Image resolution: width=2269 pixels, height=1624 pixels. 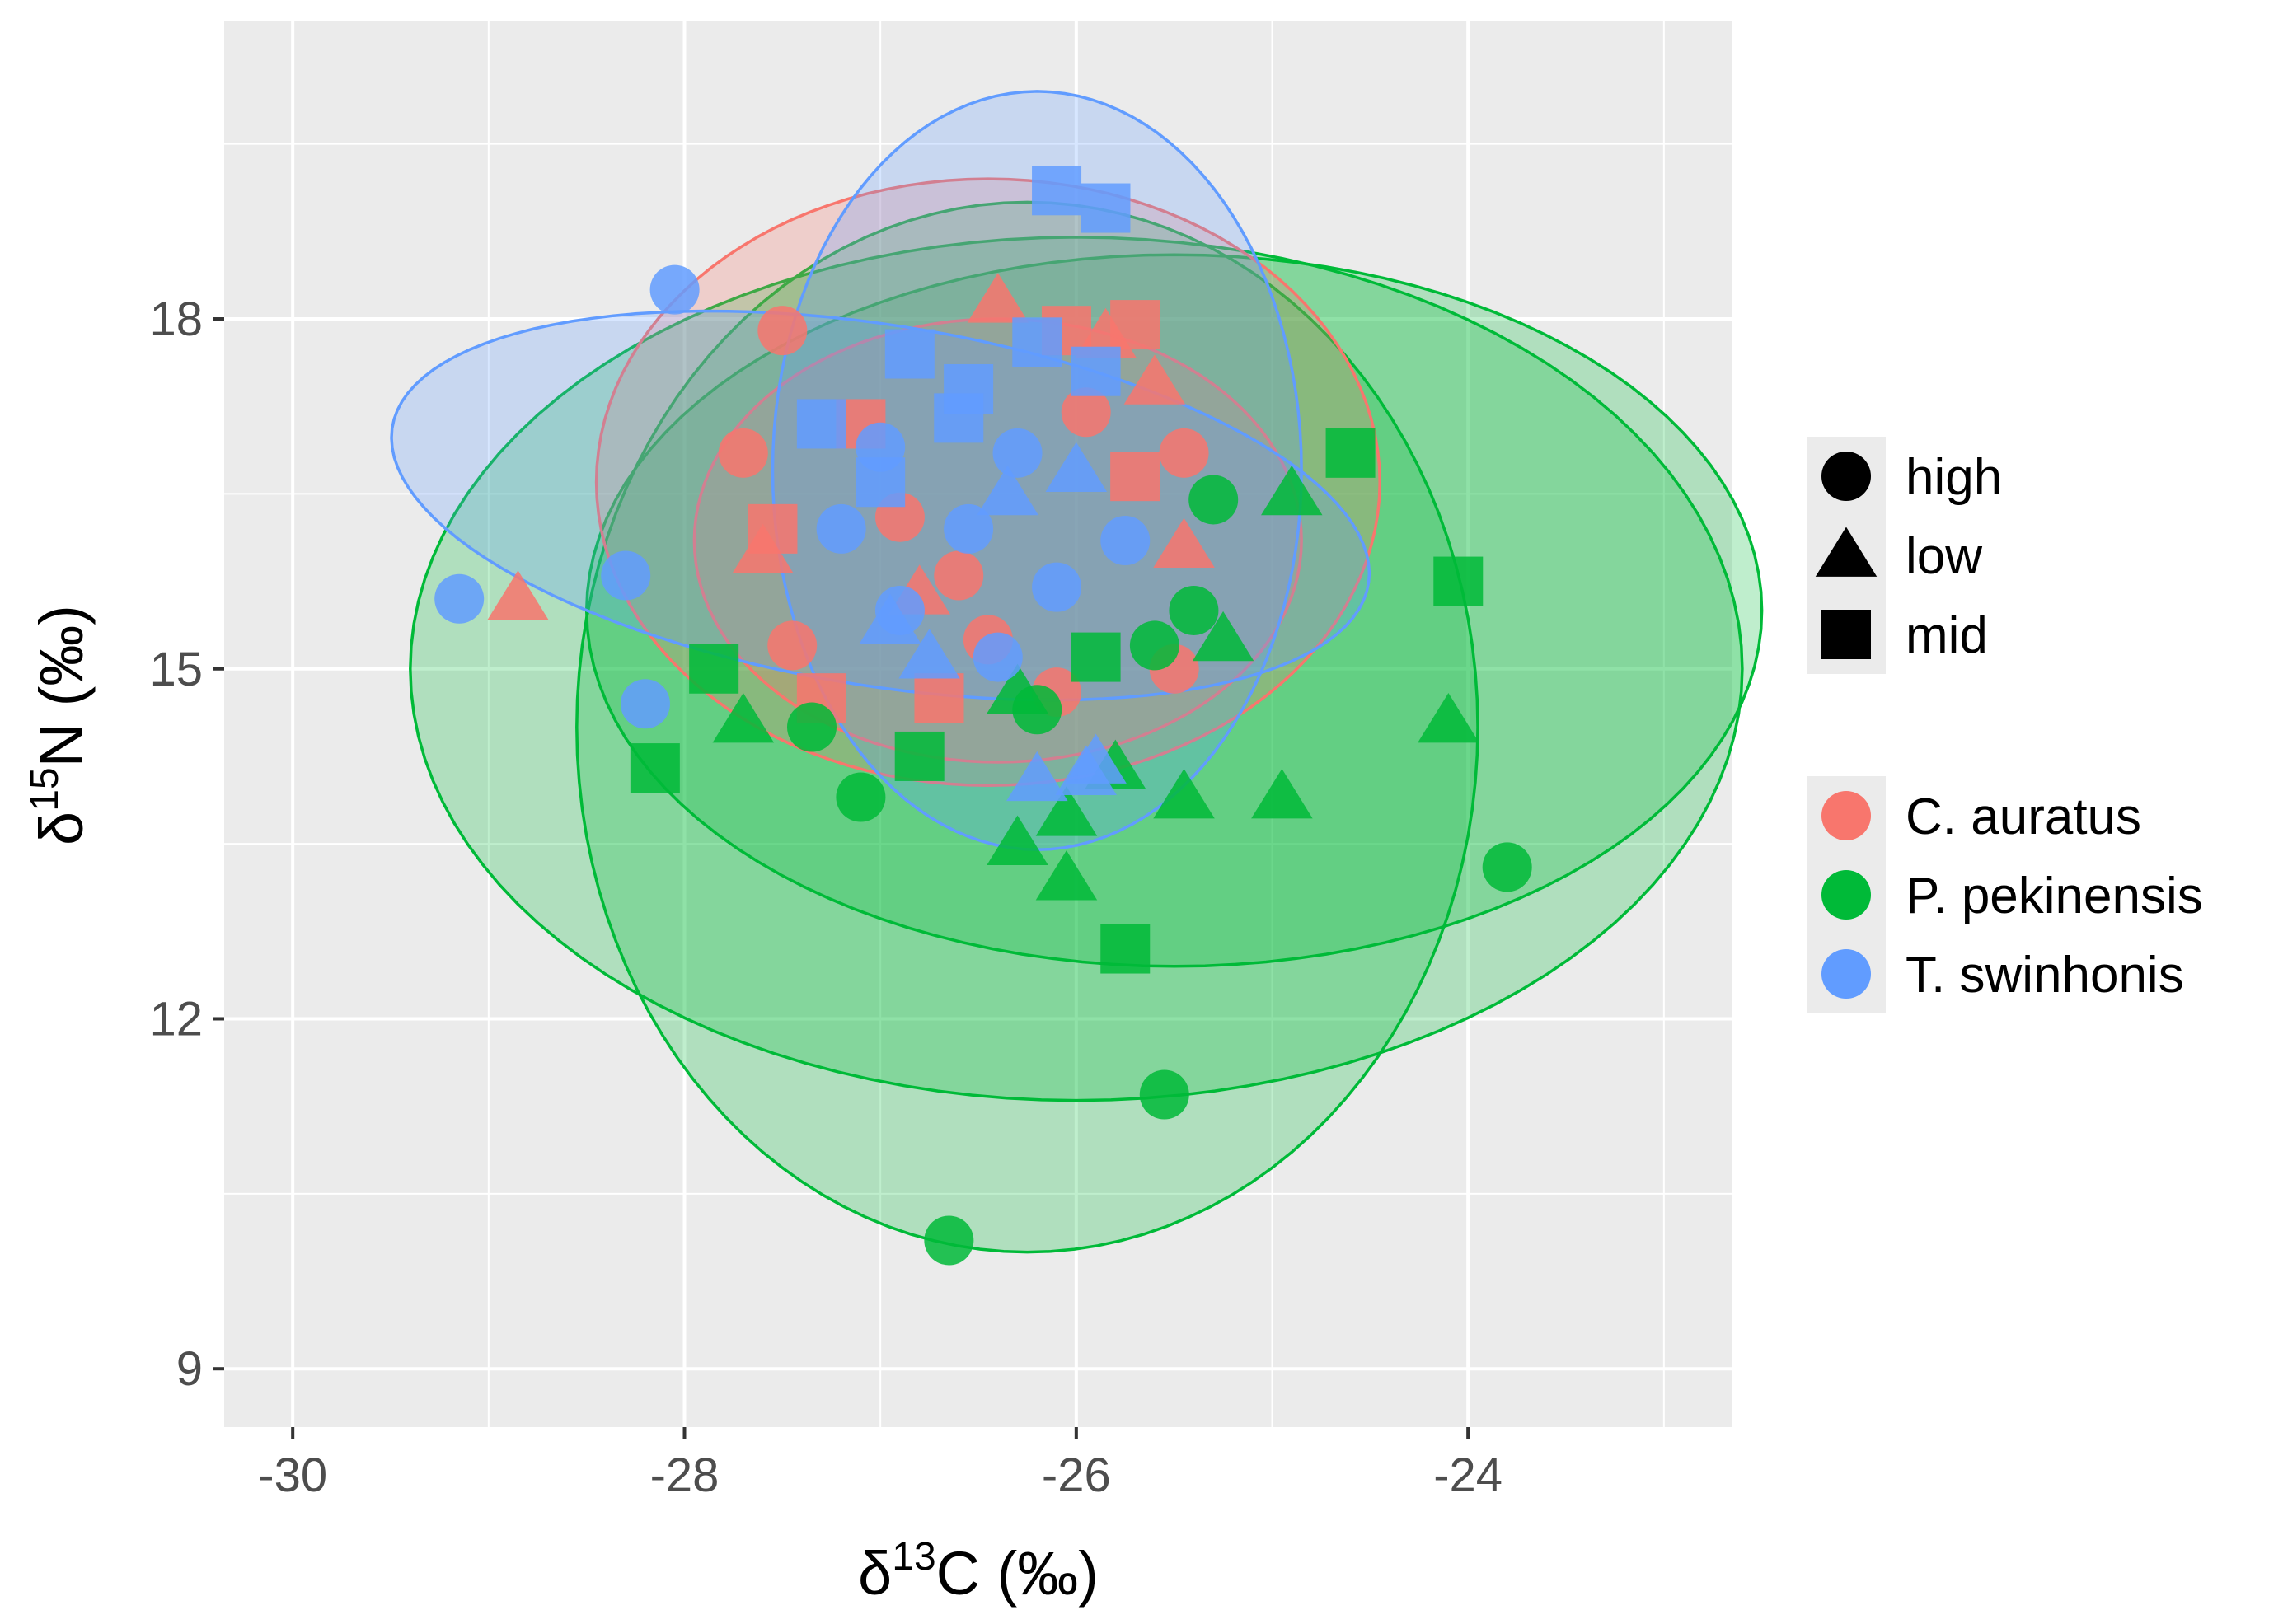 What do you see at coordinates (176, 669) in the screenshot?
I see `y-tick-label: 15` at bounding box center [176, 669].